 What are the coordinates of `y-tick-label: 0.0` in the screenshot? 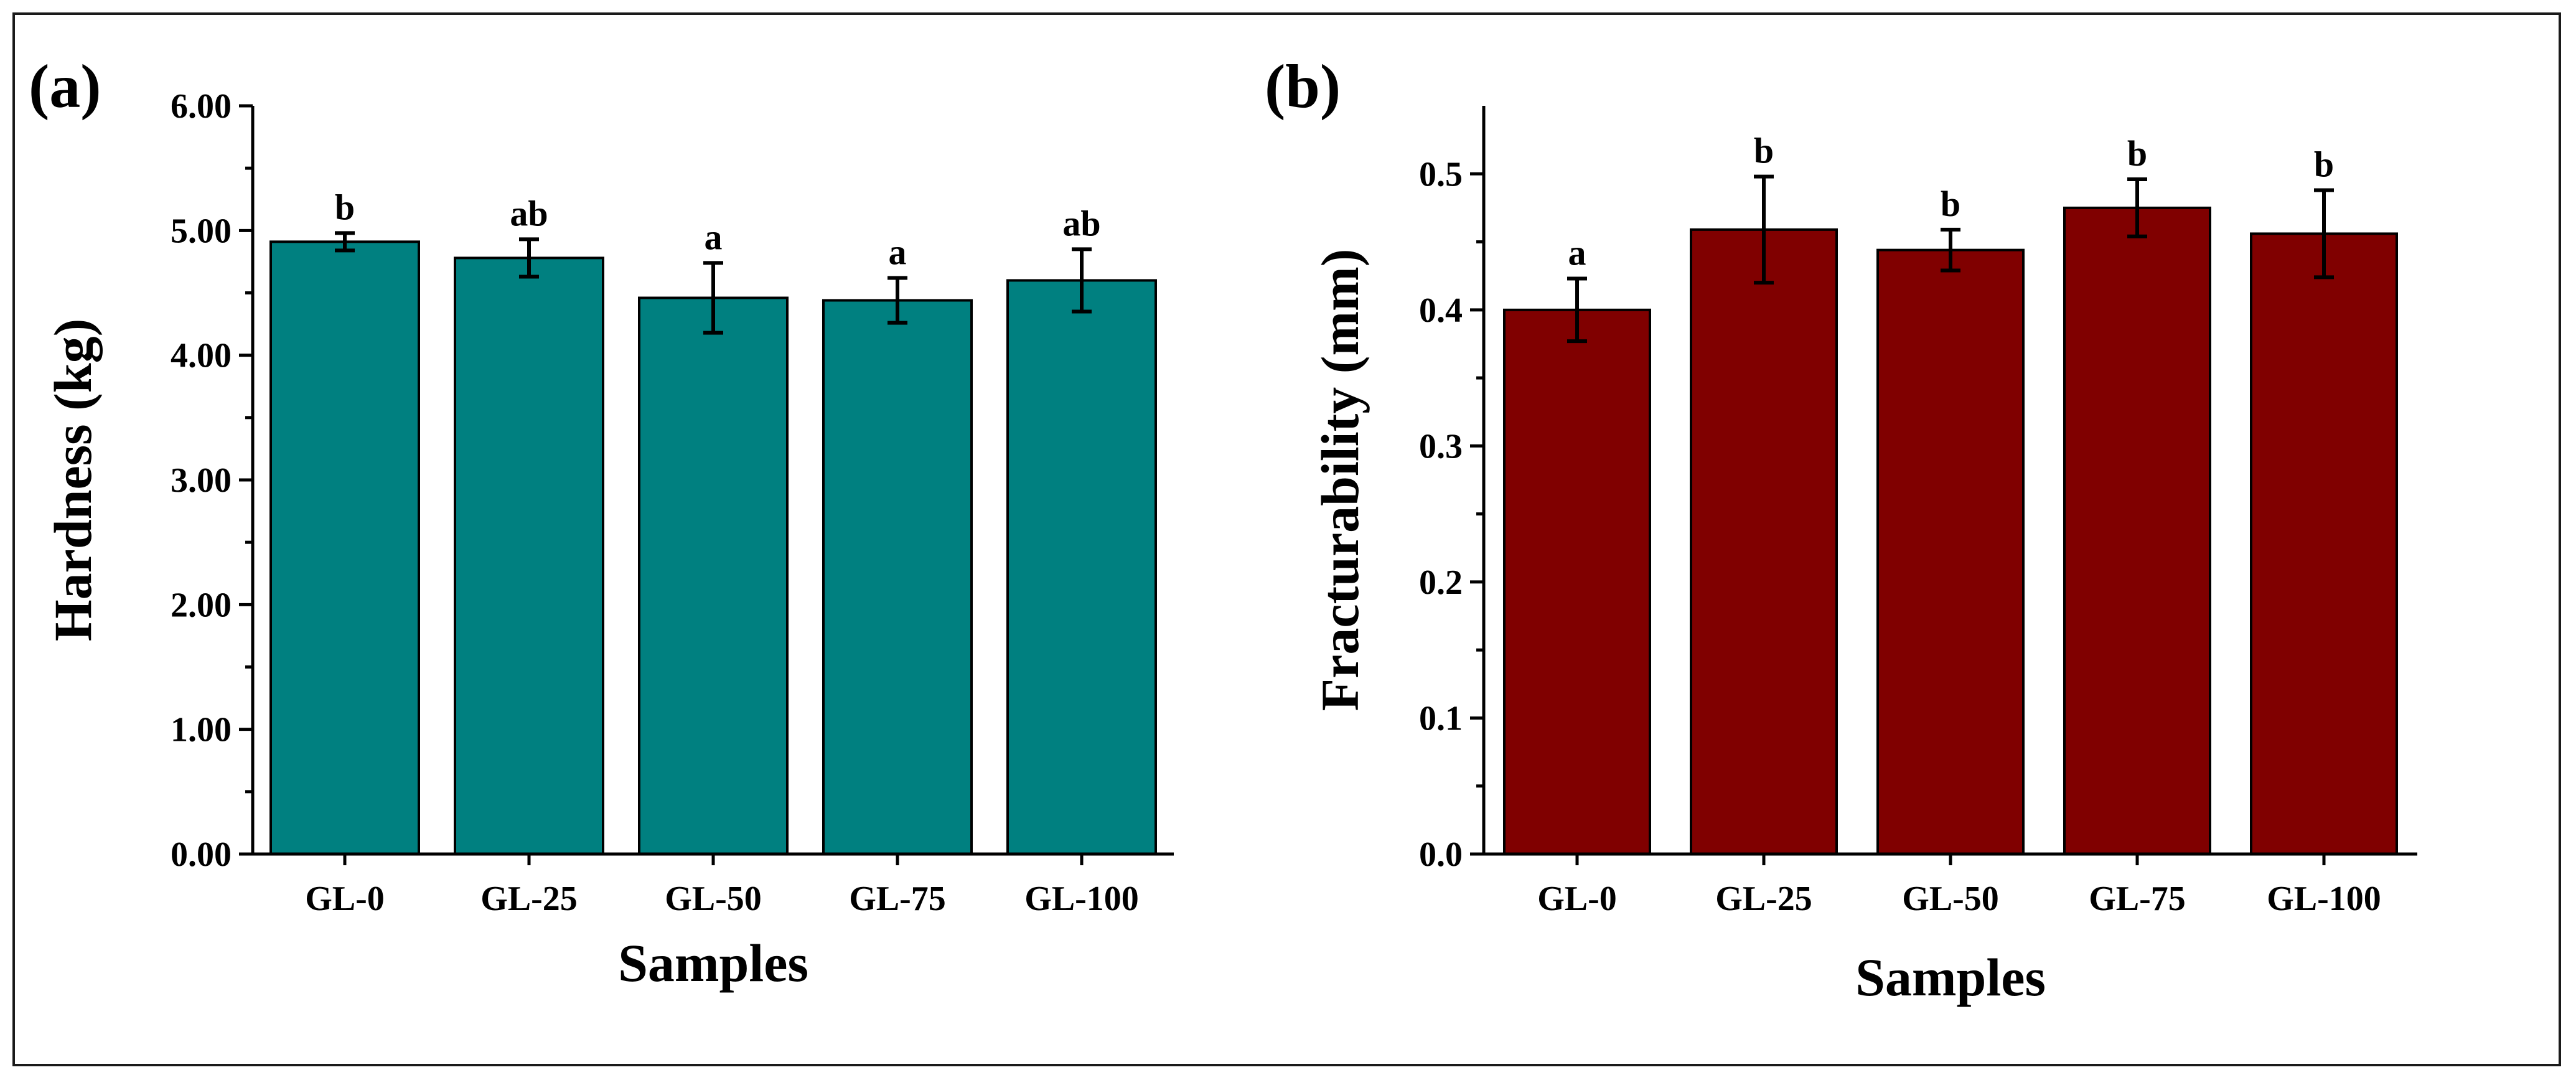 It's located at (1441, 854).